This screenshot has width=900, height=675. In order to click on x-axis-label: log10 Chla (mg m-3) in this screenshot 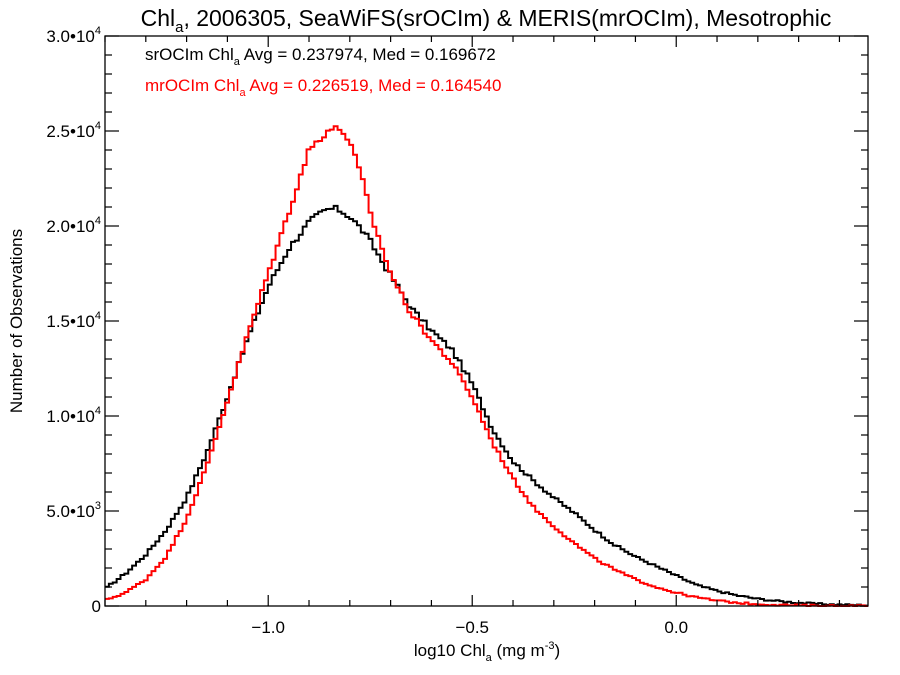, I will do `click(487, 652)`.